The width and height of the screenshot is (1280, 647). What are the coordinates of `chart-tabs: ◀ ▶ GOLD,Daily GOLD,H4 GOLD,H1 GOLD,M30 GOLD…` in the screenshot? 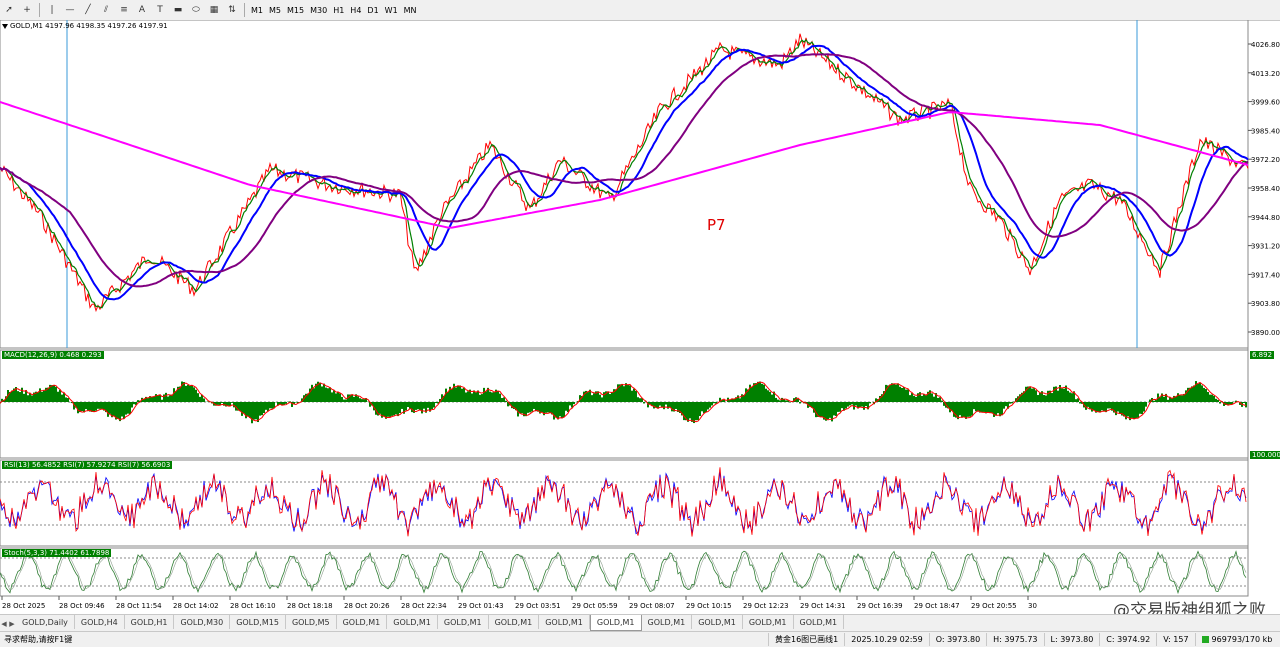 It's located at (640, 622).